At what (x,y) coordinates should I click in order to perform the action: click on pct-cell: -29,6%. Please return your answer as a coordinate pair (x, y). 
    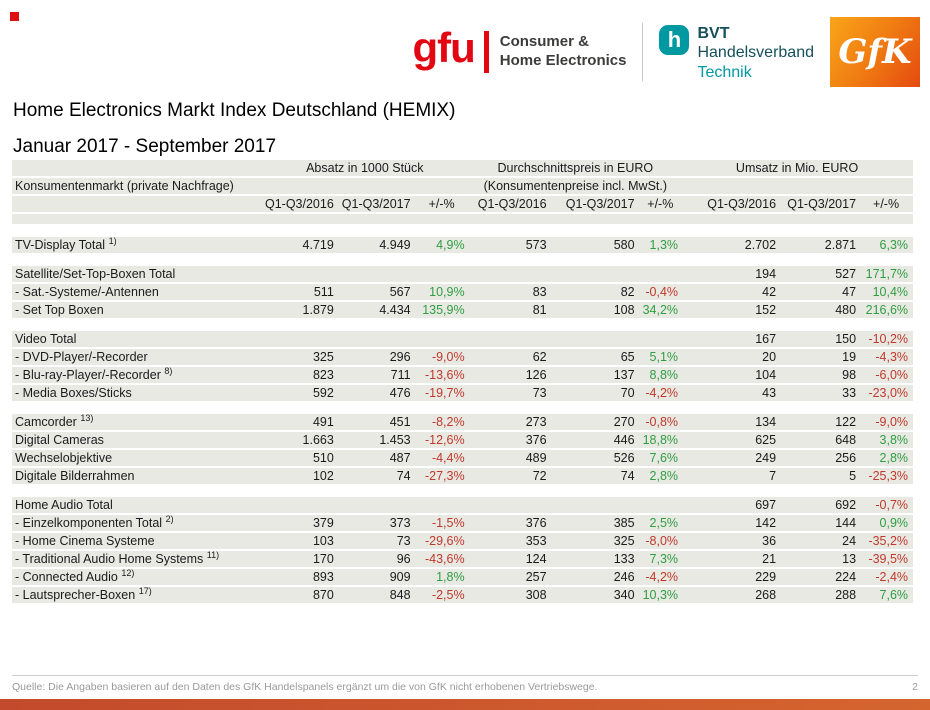
    Looking at the image, I should click on (442, 542).